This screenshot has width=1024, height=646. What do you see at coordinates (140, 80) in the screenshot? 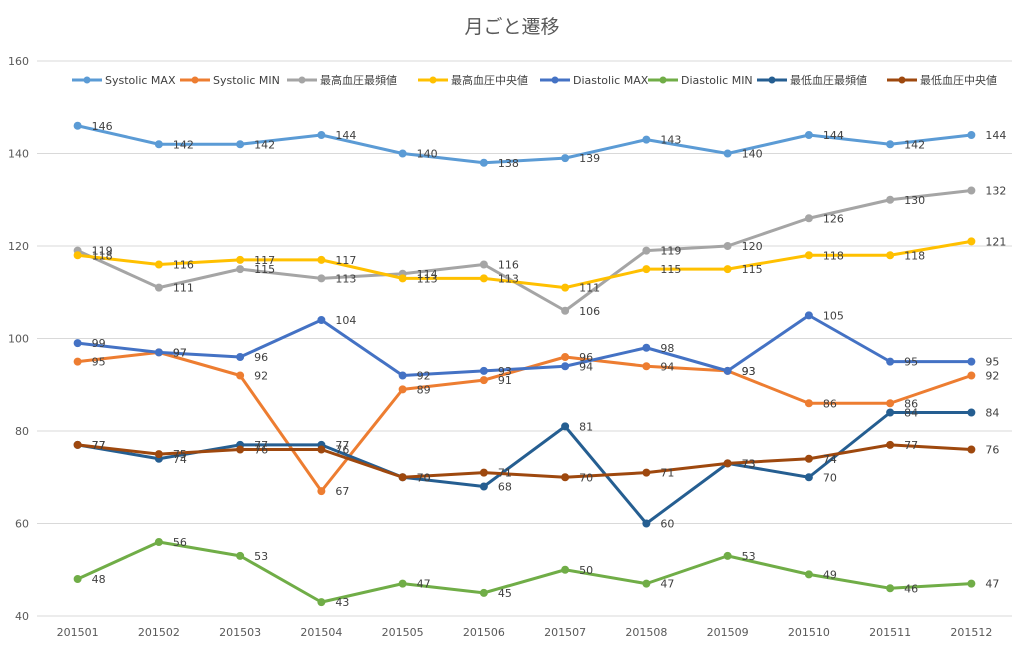
I see `legend-label: Systolic MAX` at bounding box center [140, 80].